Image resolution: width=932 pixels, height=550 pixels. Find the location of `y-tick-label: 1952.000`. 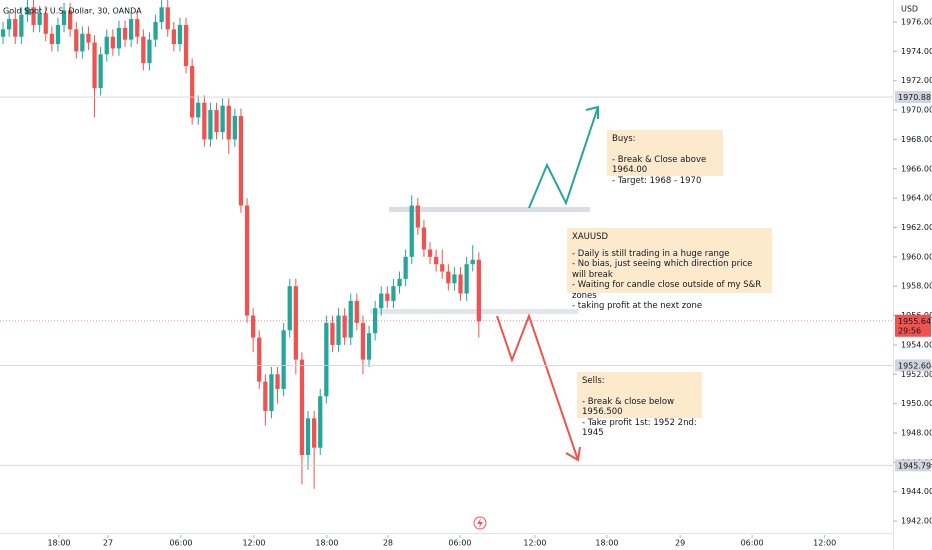

y-tick-label: 1952.000 is located at coordinates (916, 374).